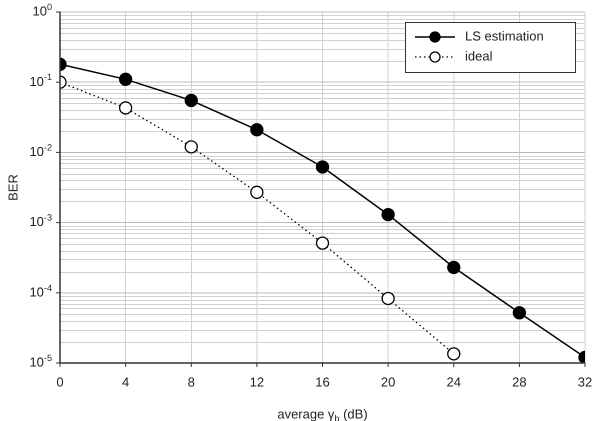  Describe the element at coordinates (60, 382) in the screenshot. I see `x-tick-label: 0` at that location.